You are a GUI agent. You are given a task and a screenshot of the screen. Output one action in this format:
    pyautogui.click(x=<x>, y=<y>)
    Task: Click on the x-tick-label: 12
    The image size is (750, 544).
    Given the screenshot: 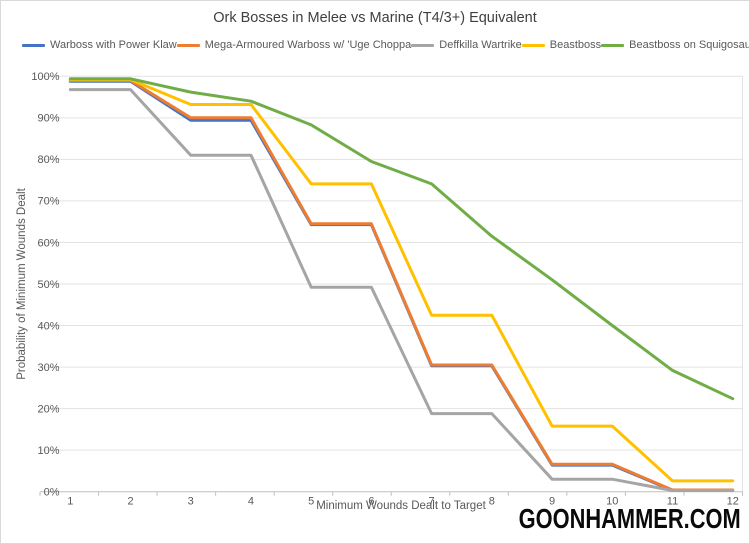 What is the action you would take?
    pyautogui.click(x=733, y=502)
    